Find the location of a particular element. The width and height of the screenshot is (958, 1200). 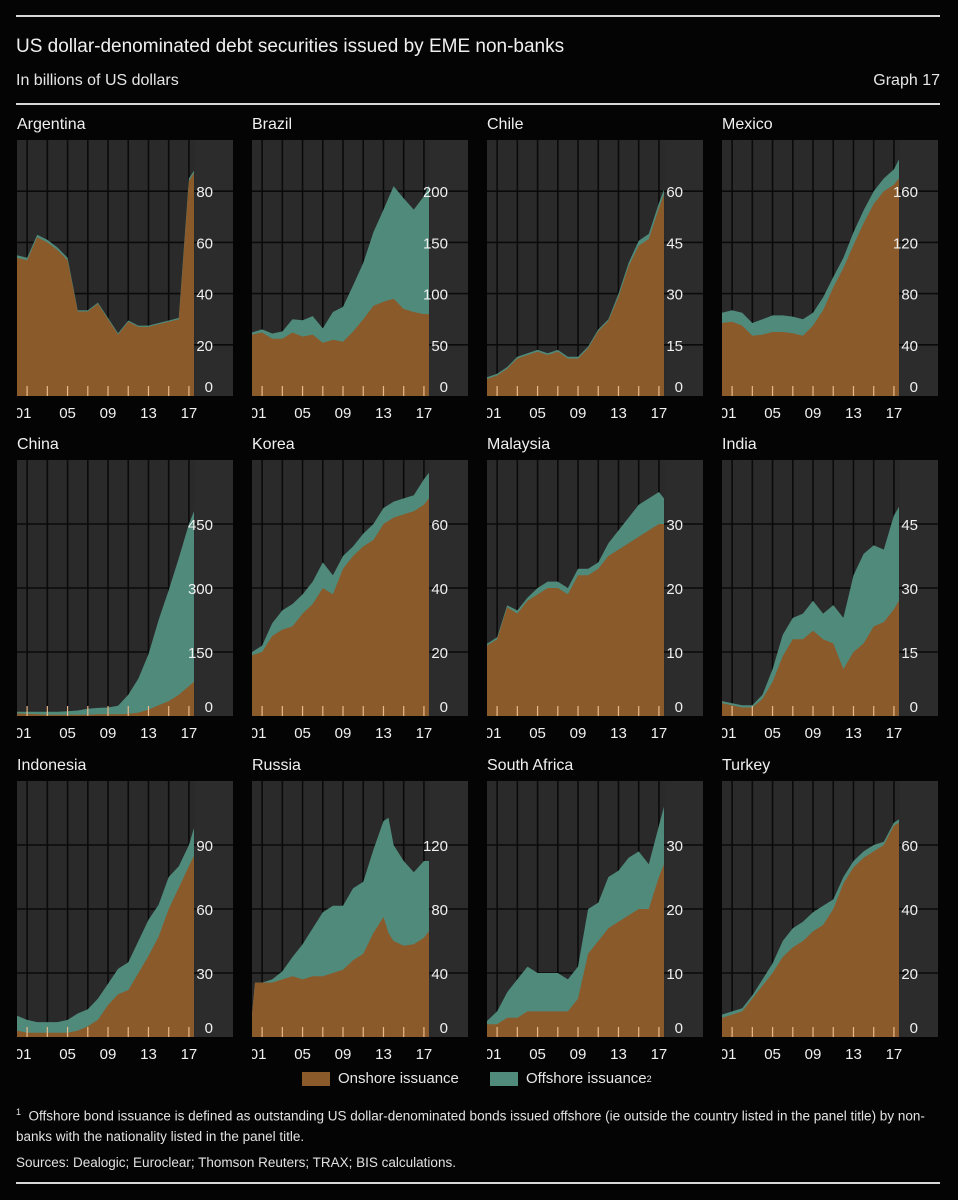

area-chart: 0 50 100 150 200 01 05 09 13 17 is located at coordinates (360, 281).